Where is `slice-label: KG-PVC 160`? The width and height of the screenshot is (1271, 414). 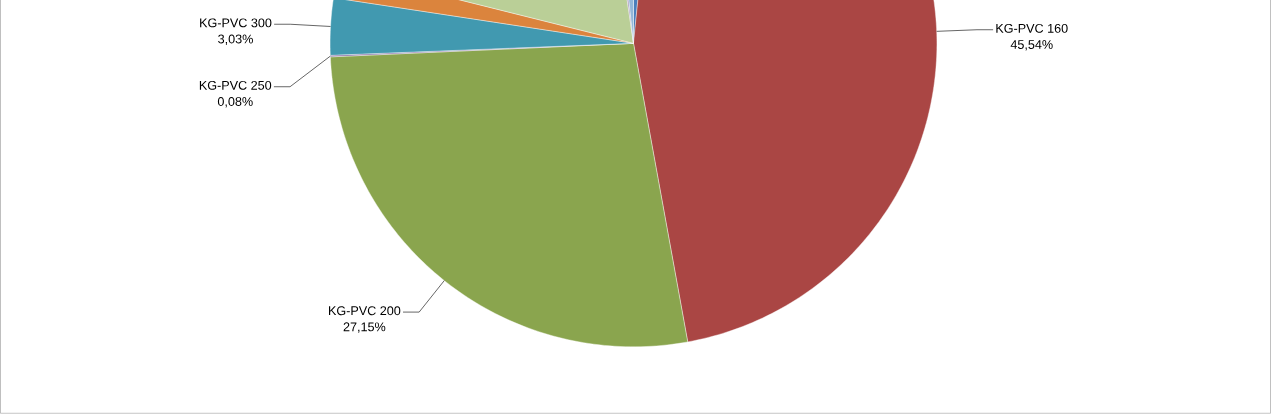 slice-label: KG-PVC 160 is located at coordinates (1032, 28).